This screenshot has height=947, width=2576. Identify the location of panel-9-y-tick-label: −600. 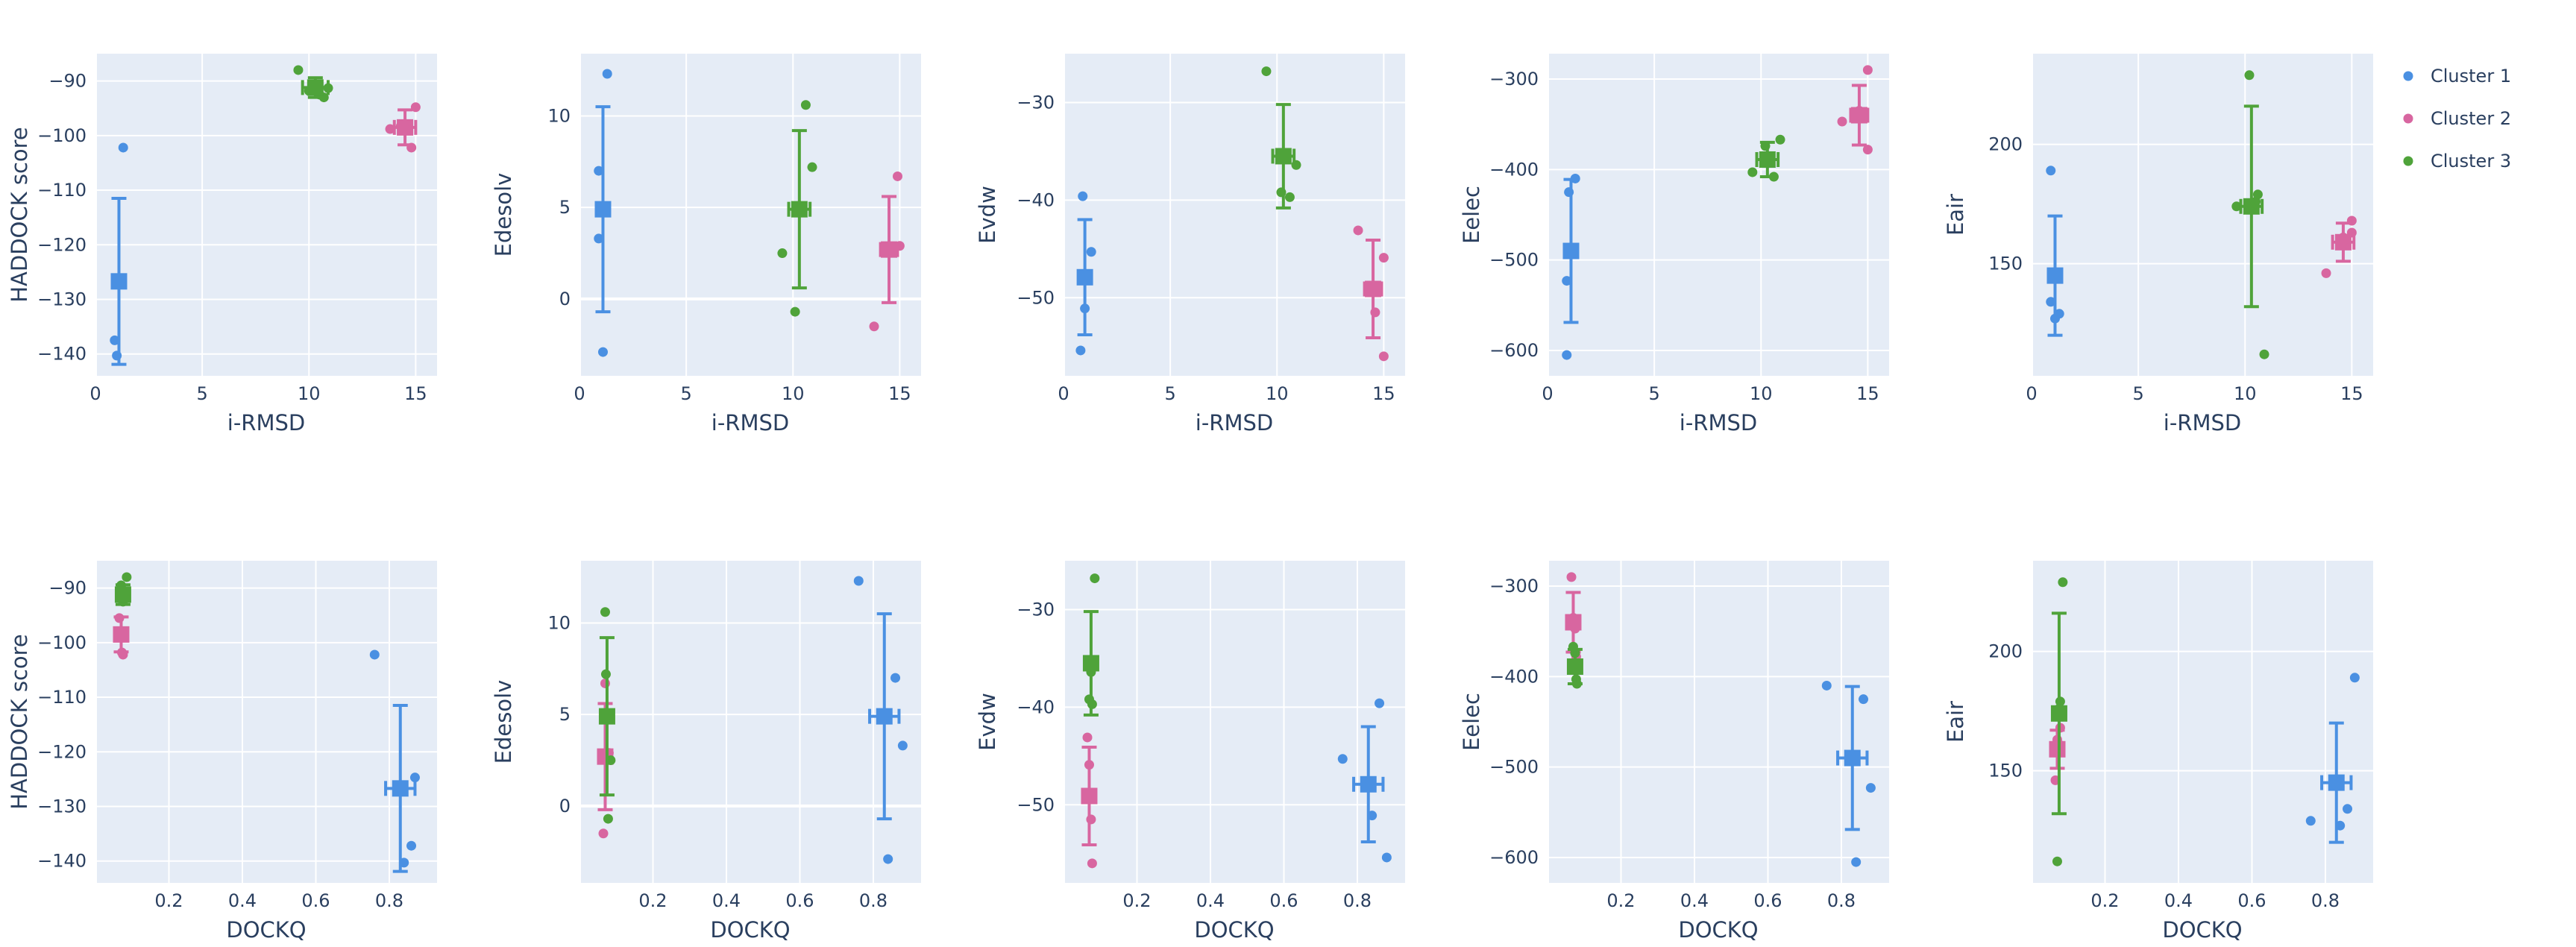
(1514, 858).